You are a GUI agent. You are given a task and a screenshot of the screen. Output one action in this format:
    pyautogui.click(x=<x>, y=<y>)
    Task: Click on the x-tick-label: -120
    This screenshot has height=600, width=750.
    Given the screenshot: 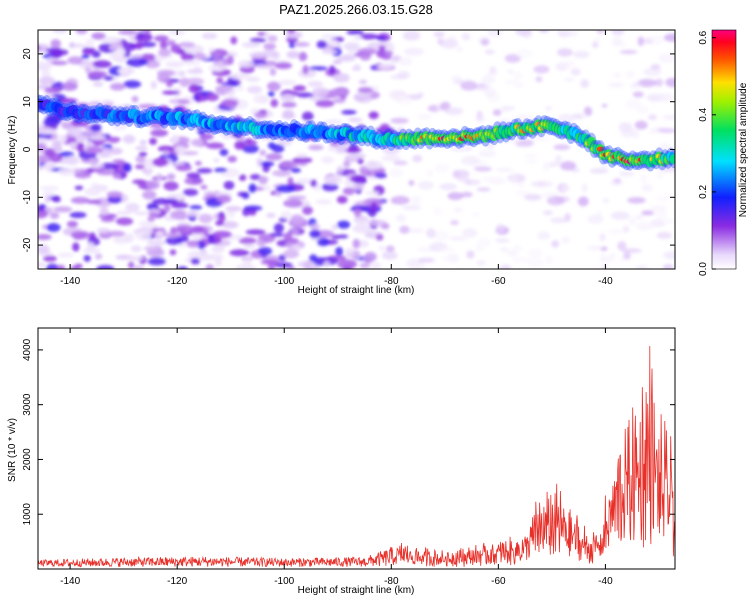 What is the action you would take?
    pyautogui.click(x=177, y=581)
    